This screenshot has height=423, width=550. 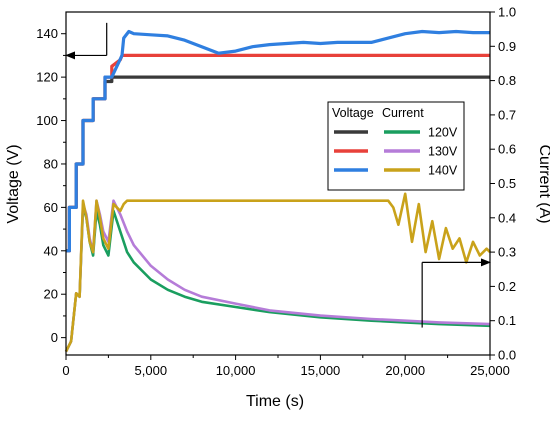 I want to click on legend-label-130v: 130V, so click(x=443, y=152).